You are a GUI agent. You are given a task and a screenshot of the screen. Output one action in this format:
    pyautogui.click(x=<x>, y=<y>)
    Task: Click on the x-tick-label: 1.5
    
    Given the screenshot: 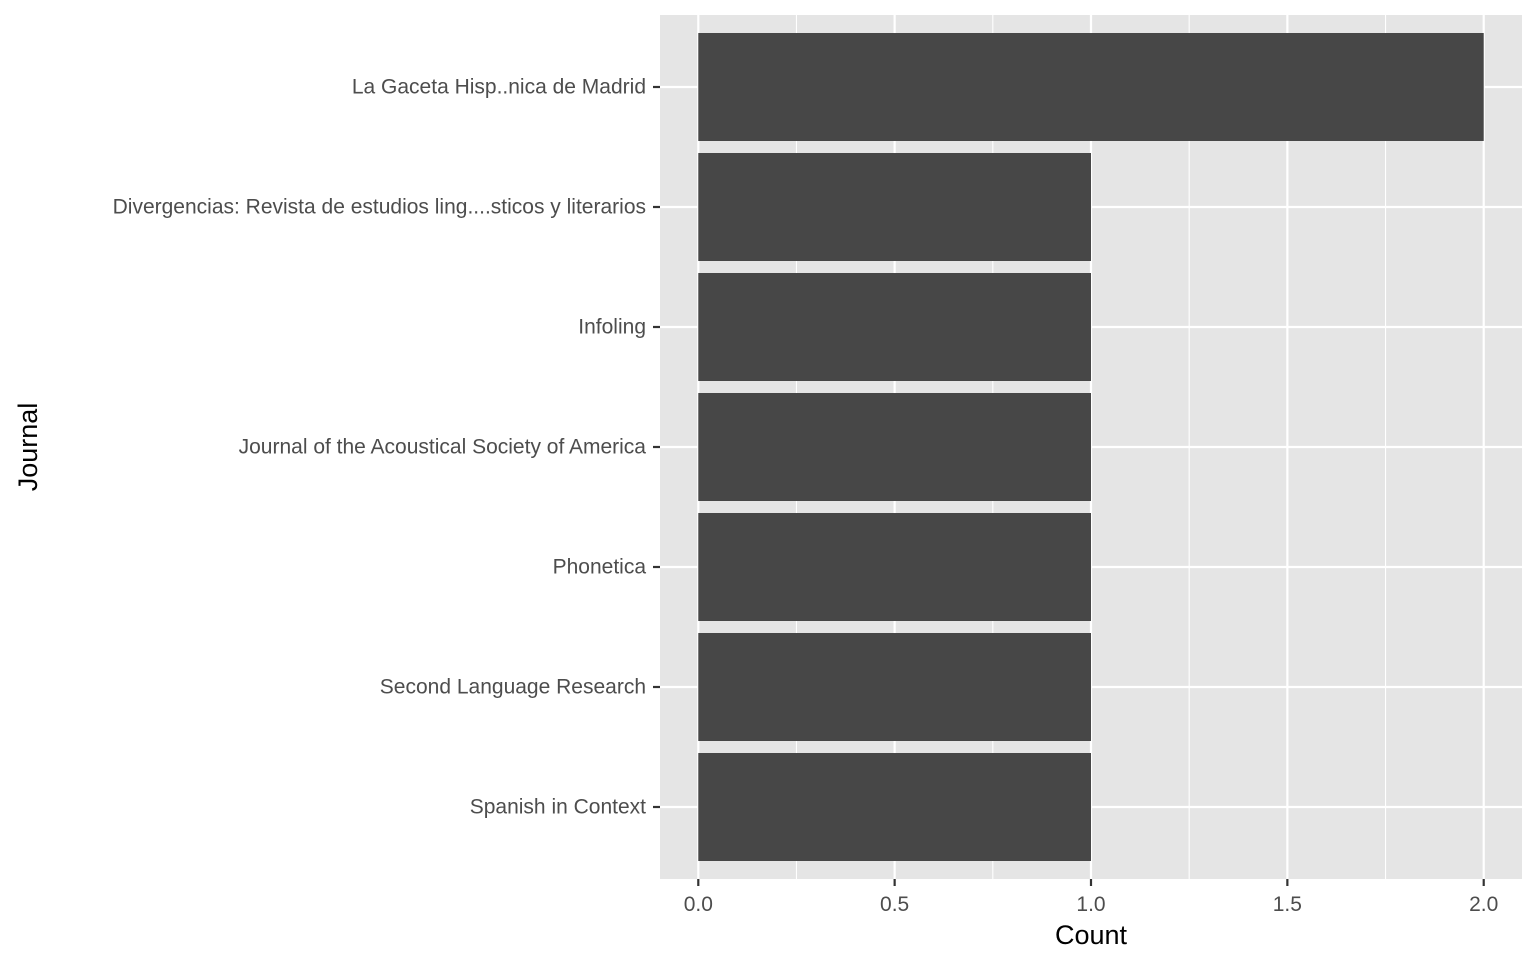 What is the action you would take?
    pyautogui.click(x=1287, y=904)
    